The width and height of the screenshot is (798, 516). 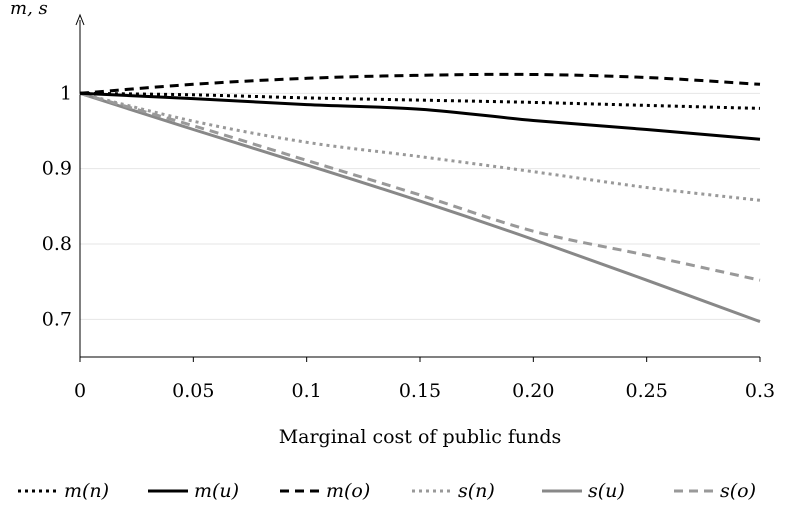 I want to click on x-tick-label: 0.3, so click(x=760, y=391).